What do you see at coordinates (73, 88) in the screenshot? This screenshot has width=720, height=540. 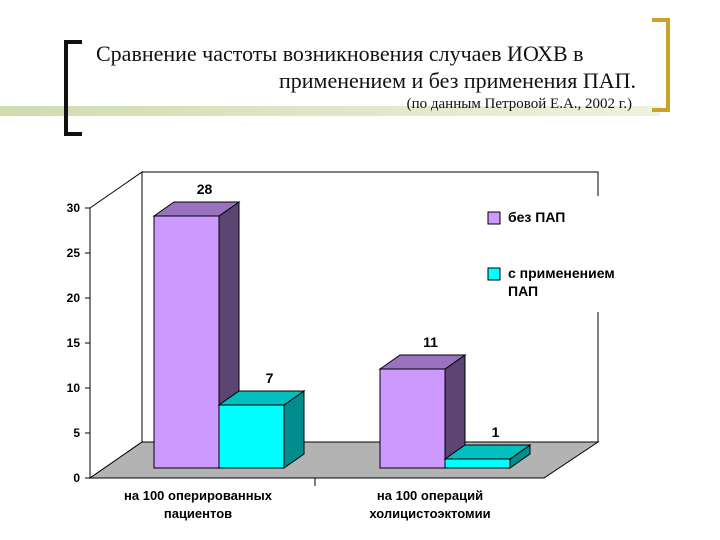 I see `left-bracket-decoration` at bounding box center [73, 88].